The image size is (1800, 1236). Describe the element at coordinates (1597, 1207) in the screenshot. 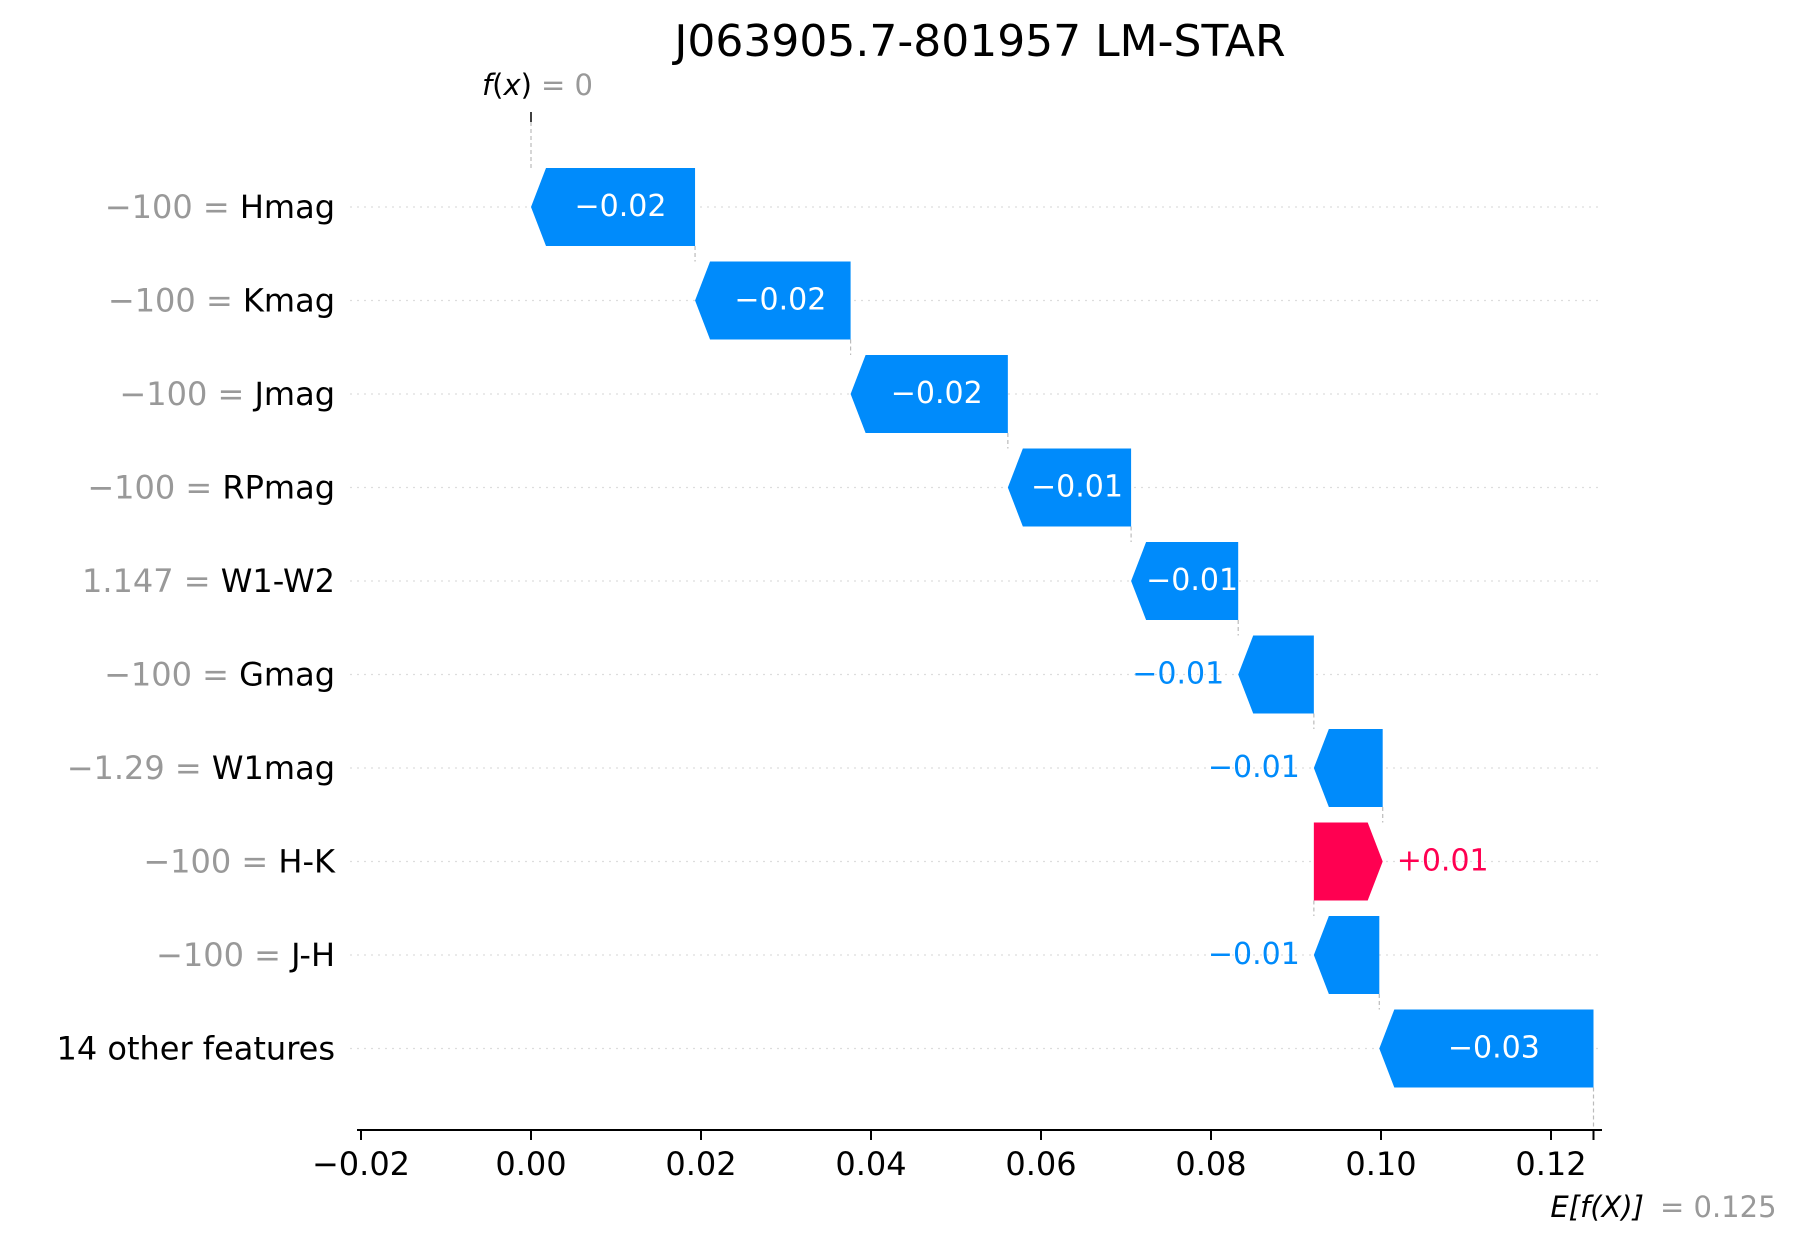

I see `efx-label: E[f(X)]` at that location.